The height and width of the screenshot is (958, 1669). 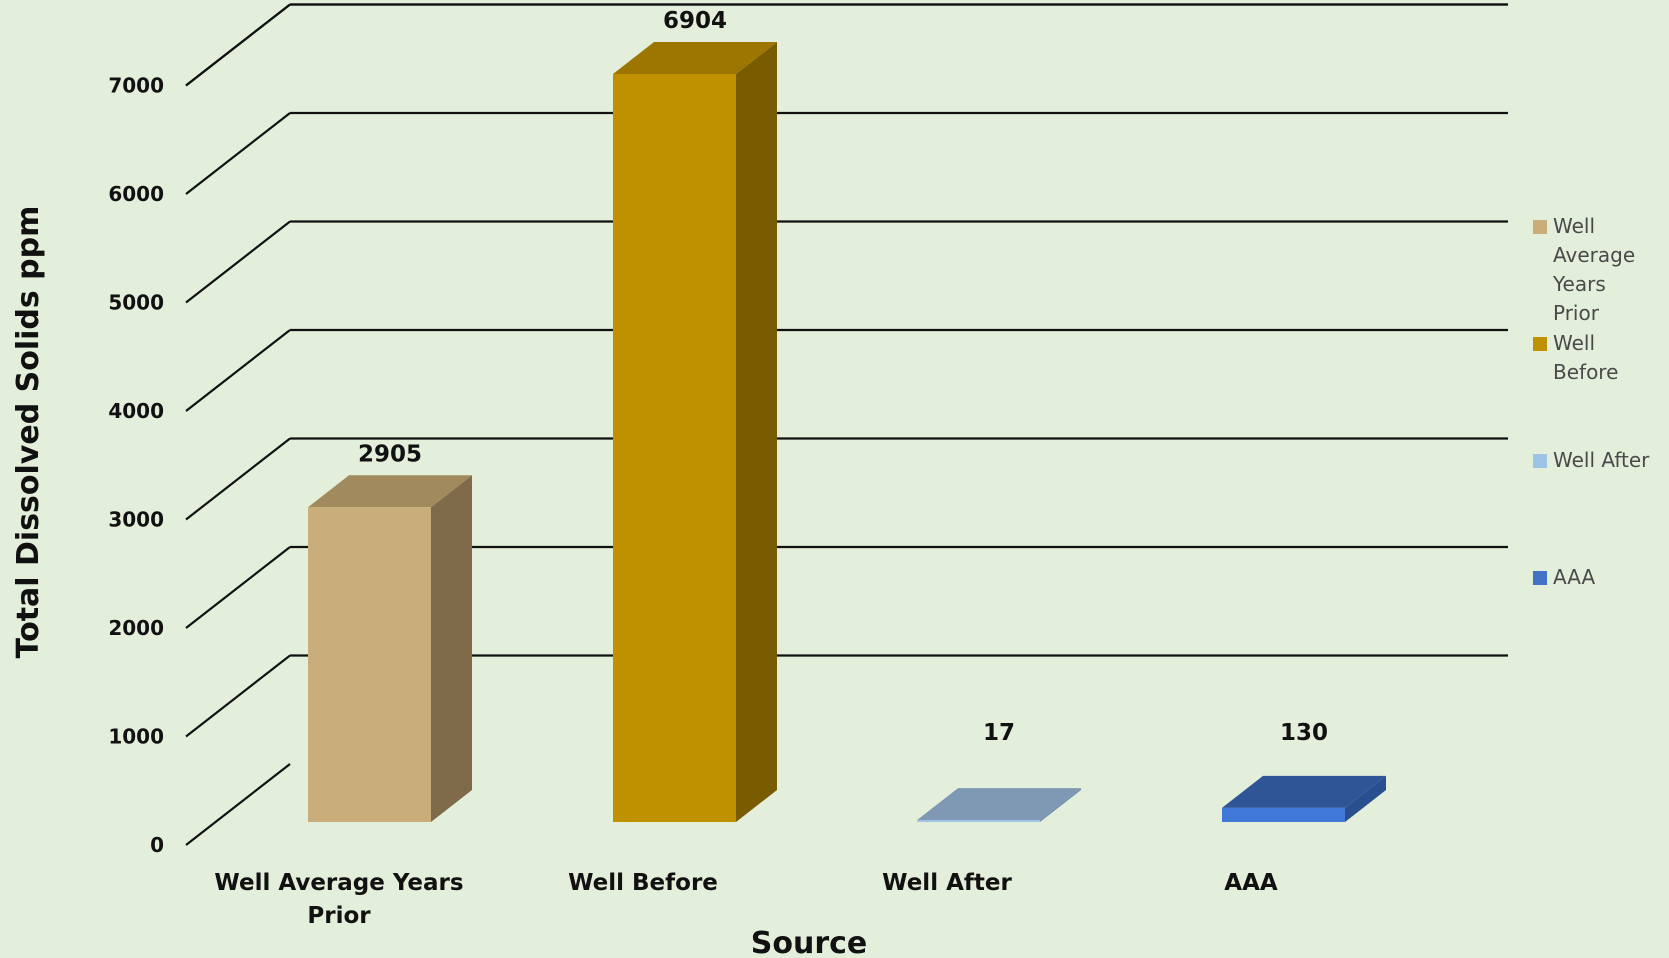 I want to click on y-tick-label-6000: 6000, so click(x=136, y=194).